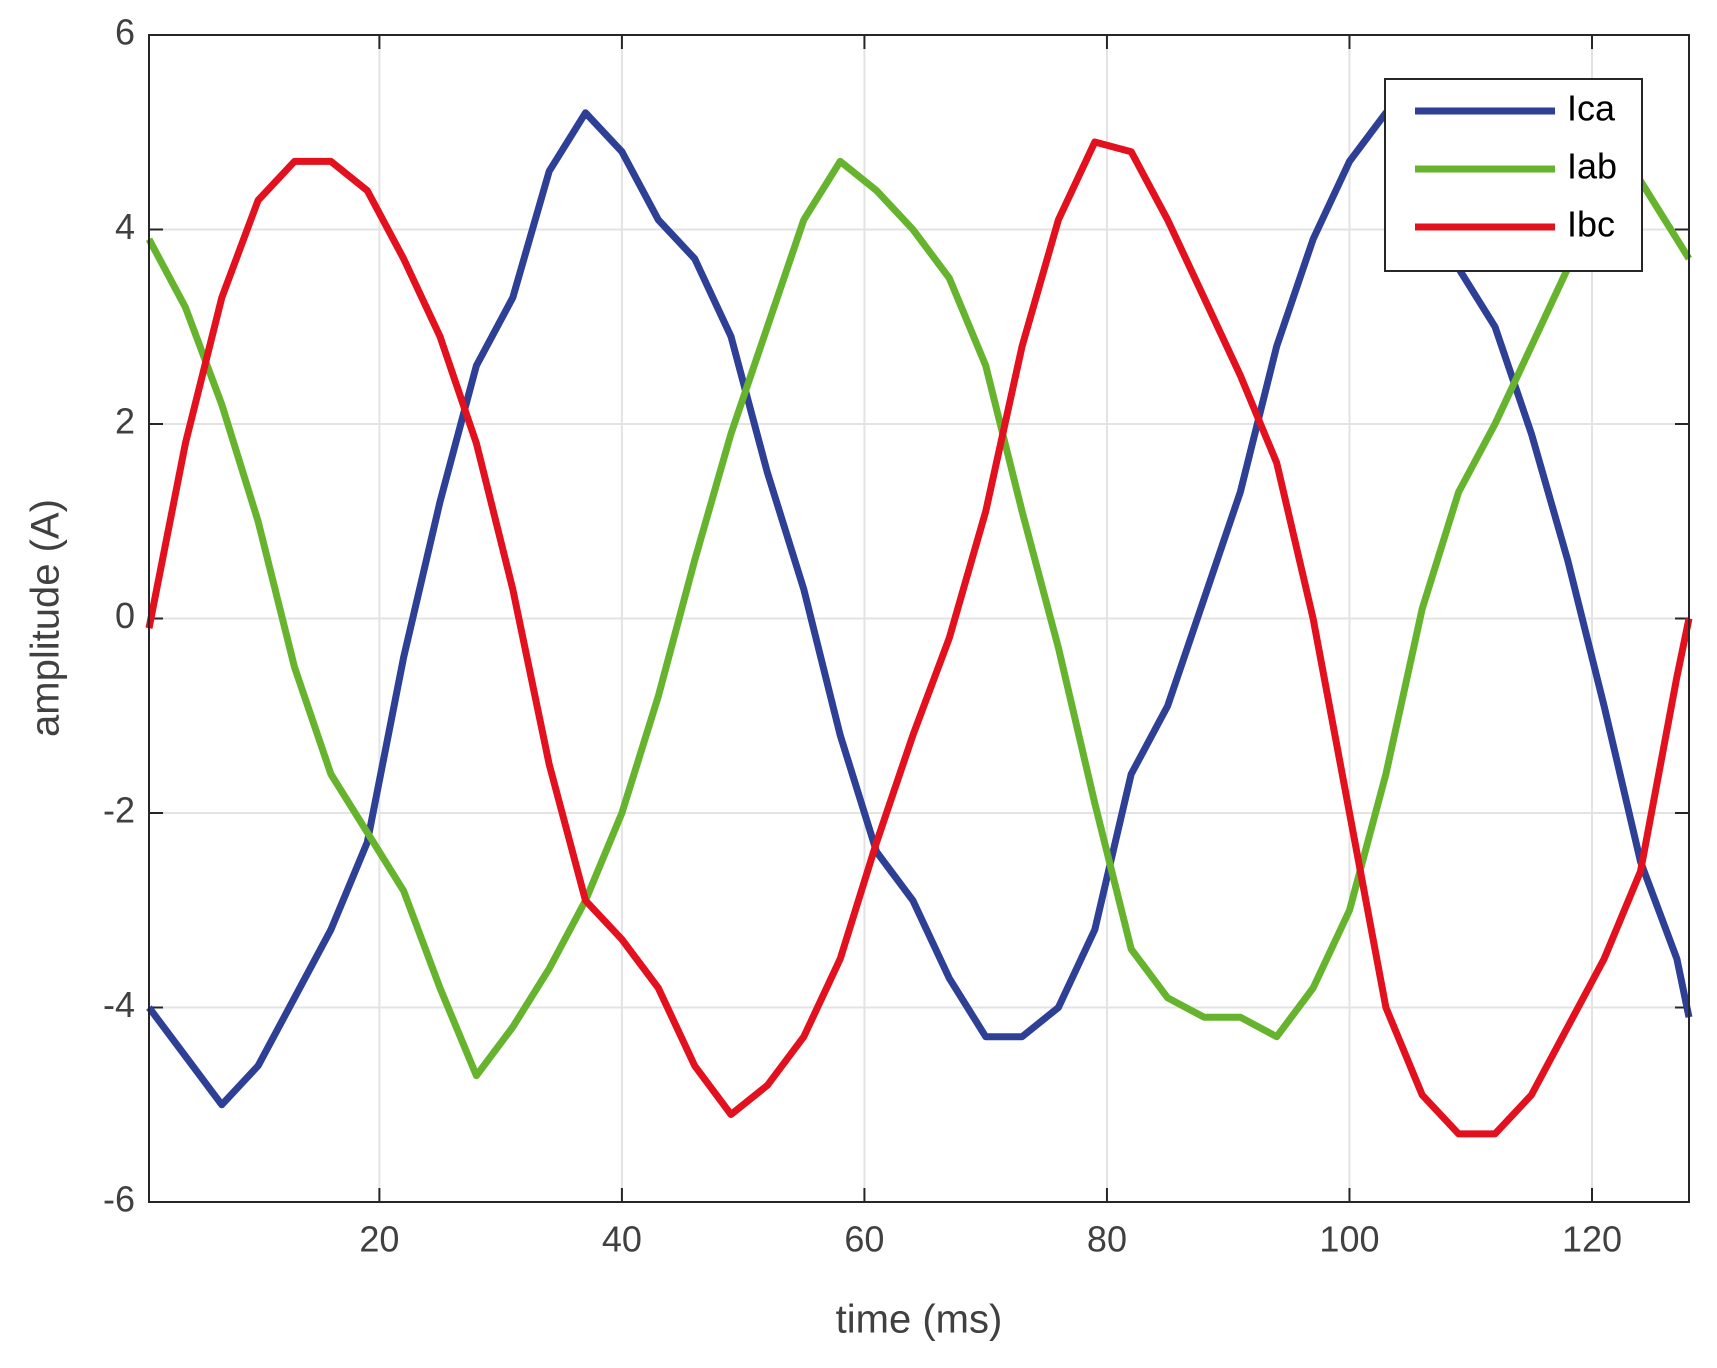 The width and height of the screenshot is (1717, 1368). Describe the element at coordinates (379, 1239) in the screenshot. I see `x-tick-label: 20` at that location.